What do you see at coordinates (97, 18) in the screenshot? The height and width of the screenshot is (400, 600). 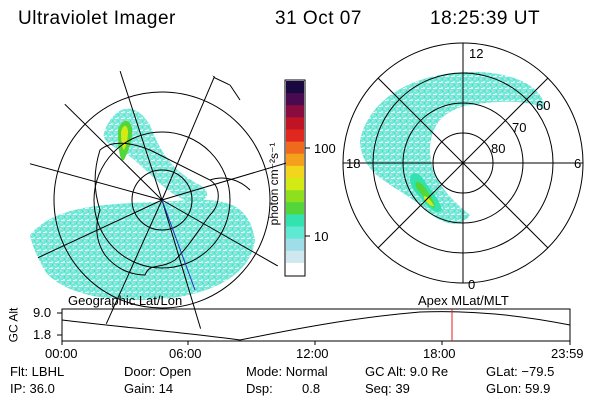 I see `instrument-title: Ultraviolet Imager` at bounding box center [97, 18].